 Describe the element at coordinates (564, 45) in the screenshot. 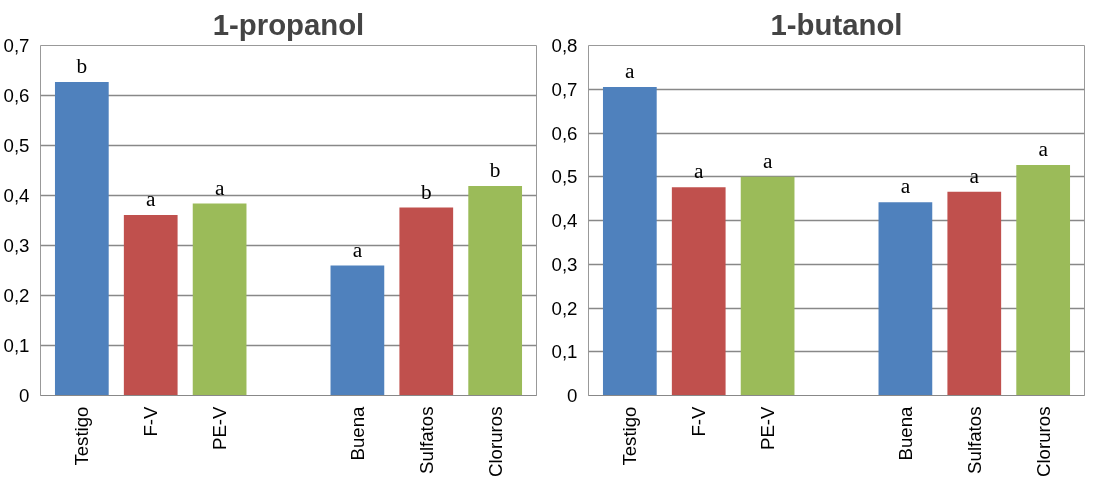

I see `y-tick-label: 0,8` at that location.